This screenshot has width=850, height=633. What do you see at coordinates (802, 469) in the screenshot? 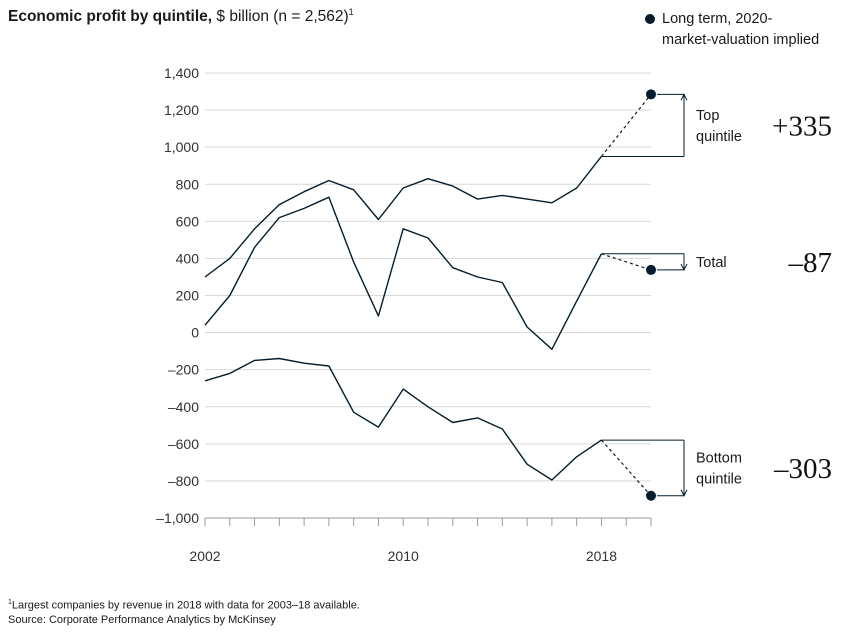
I see `annotation-value: –303` at bounding box center [802, 469].